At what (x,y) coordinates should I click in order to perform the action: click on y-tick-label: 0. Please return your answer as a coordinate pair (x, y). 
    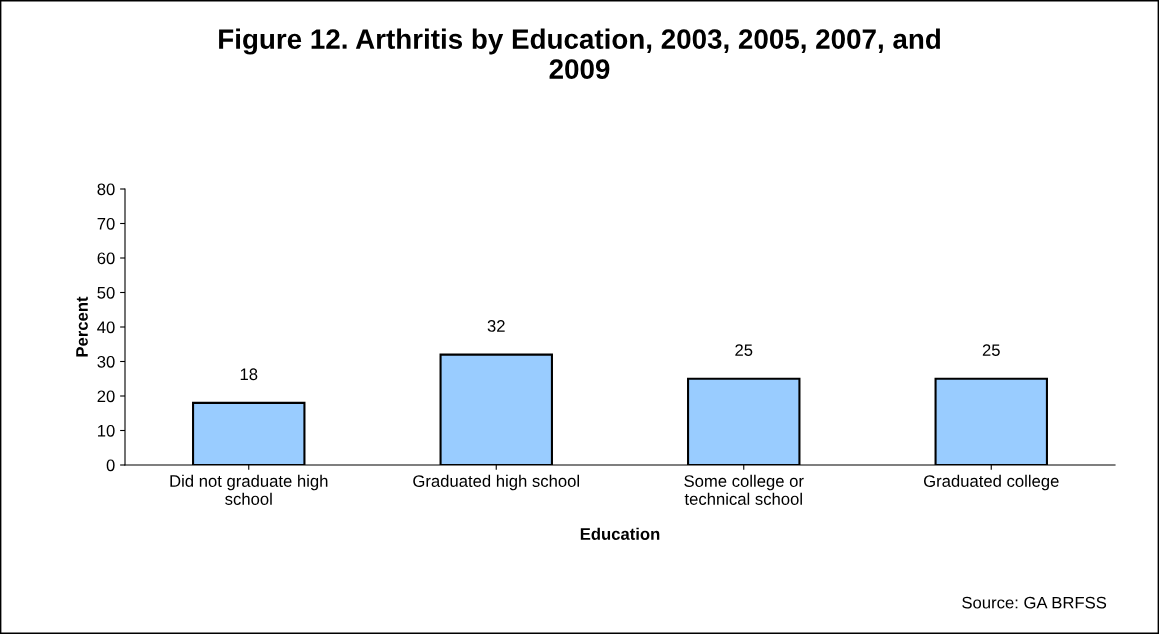
    Looking at the image, I should click on (110, 465).